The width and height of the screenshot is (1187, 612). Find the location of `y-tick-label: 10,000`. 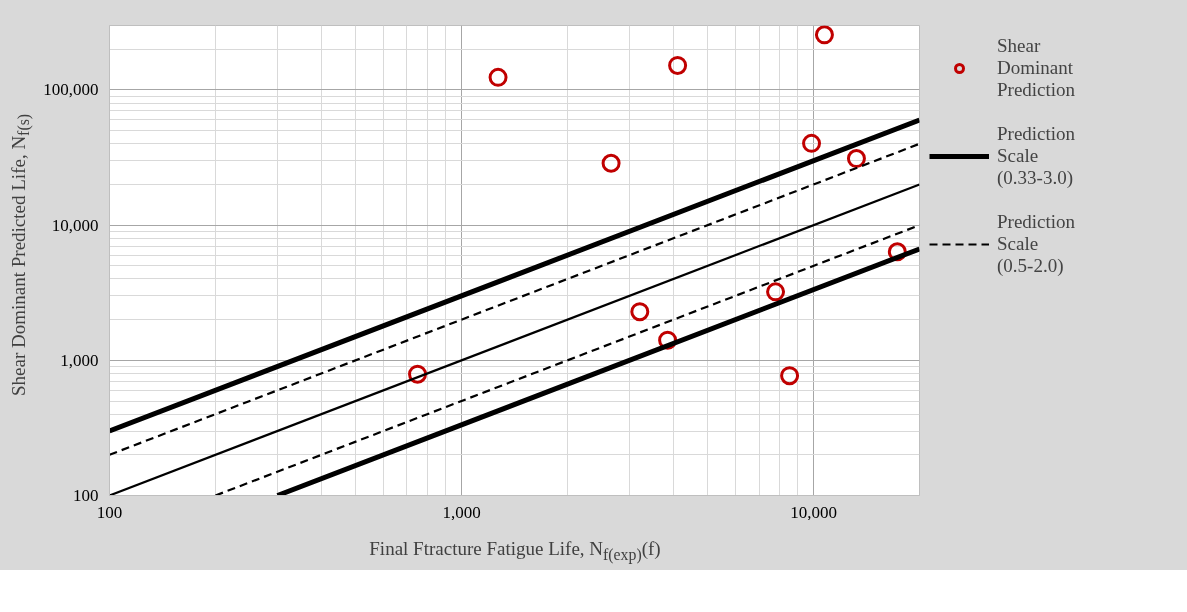

y-tick-label: 10,000 is located at coordinates (75, 225).